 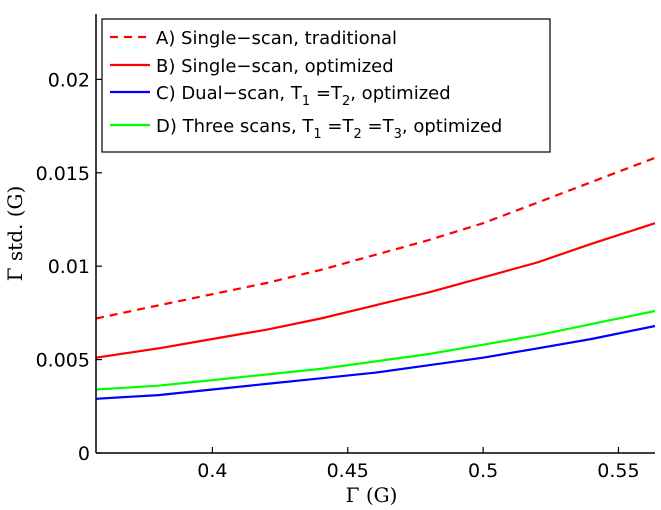 I want to click on y-tick-label: 0.02, so click(x=69, y=80).